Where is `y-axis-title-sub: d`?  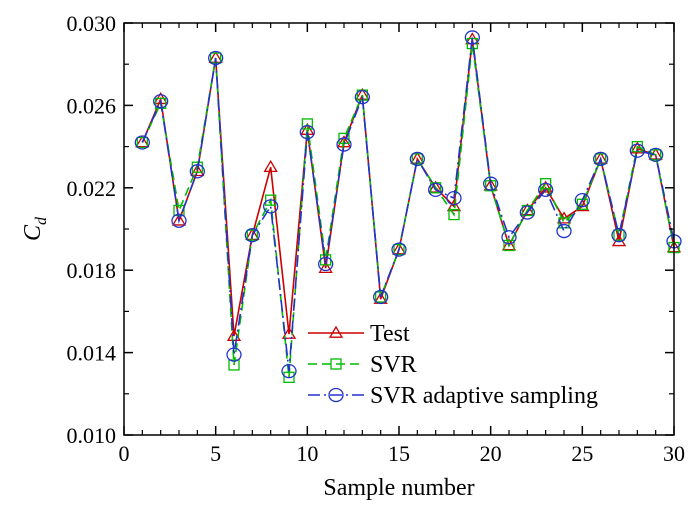 y-axis-title-sub: d is located at coordinates (41, 220).